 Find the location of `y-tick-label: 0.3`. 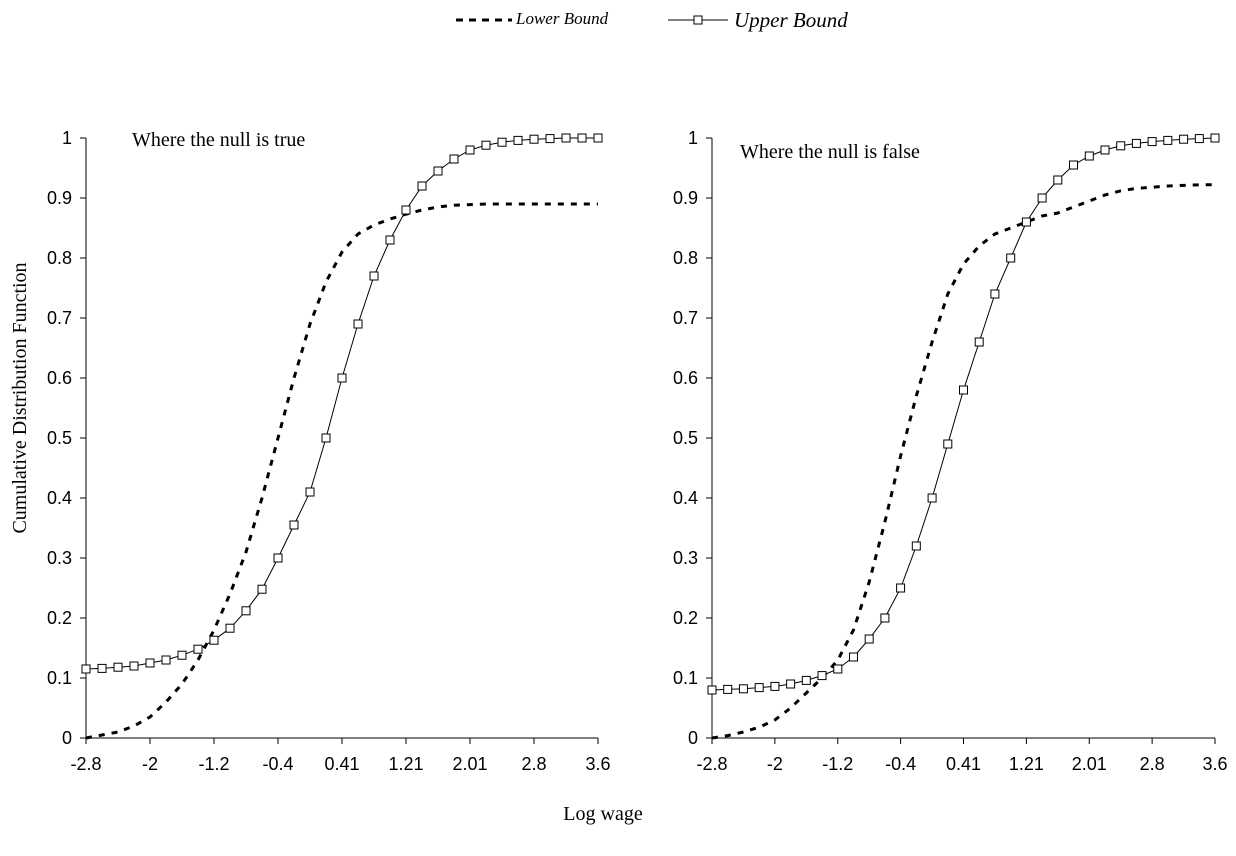

y-tick-label: 0.3 is located at coordinates (685, 558).